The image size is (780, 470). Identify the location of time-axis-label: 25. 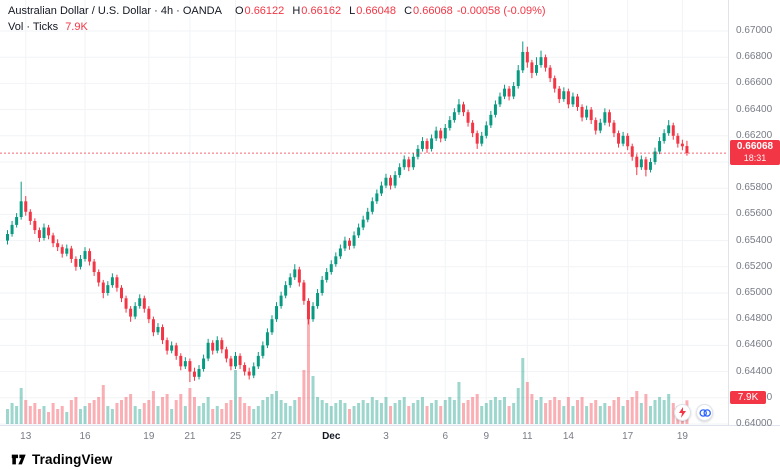
(235, 436).